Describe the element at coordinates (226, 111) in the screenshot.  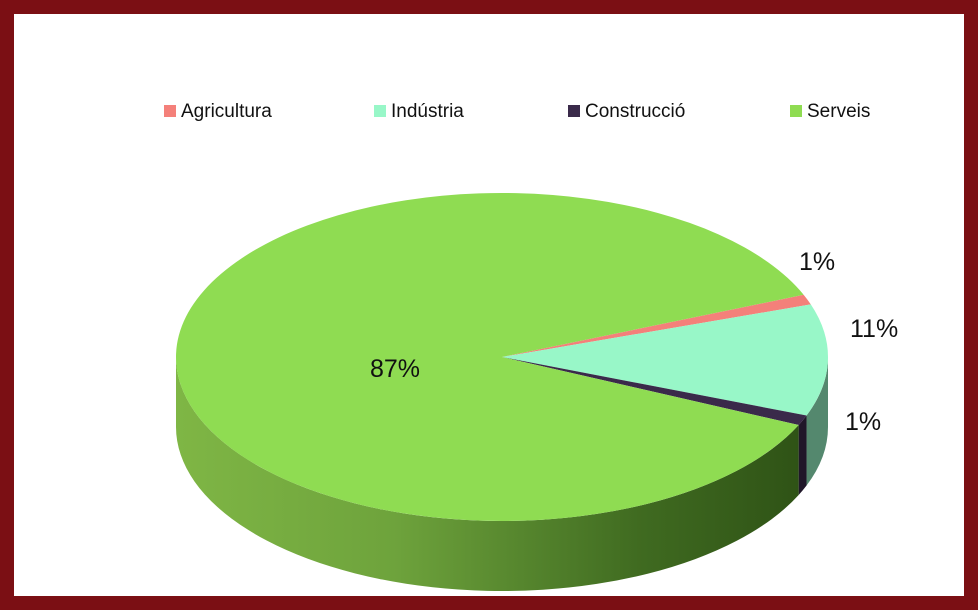
I see `legend-label-agricultura: Agricultura` at that location.